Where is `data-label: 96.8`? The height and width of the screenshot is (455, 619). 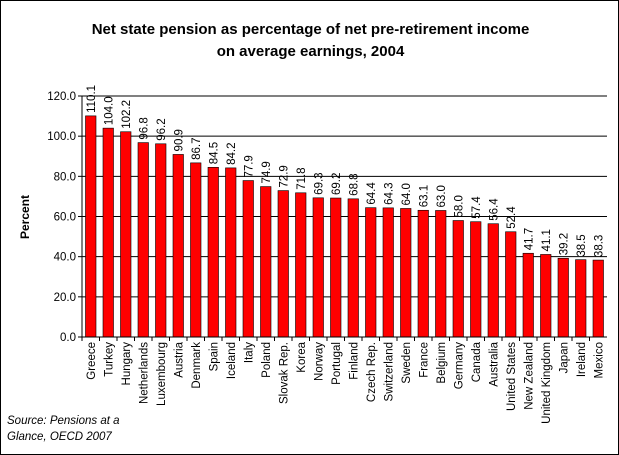 data-label: 96.8 is located at coordinates (144, 128).